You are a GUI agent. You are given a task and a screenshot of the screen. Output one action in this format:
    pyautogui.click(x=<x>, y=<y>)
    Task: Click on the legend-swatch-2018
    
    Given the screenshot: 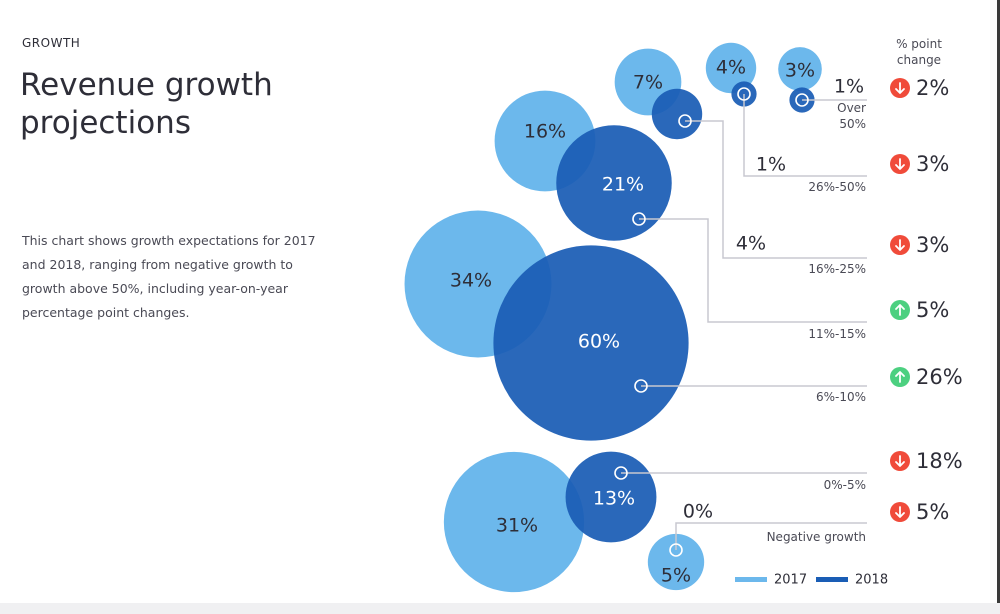 What is the action you would take?
    pyautogui.click(x=832, y=579)
    